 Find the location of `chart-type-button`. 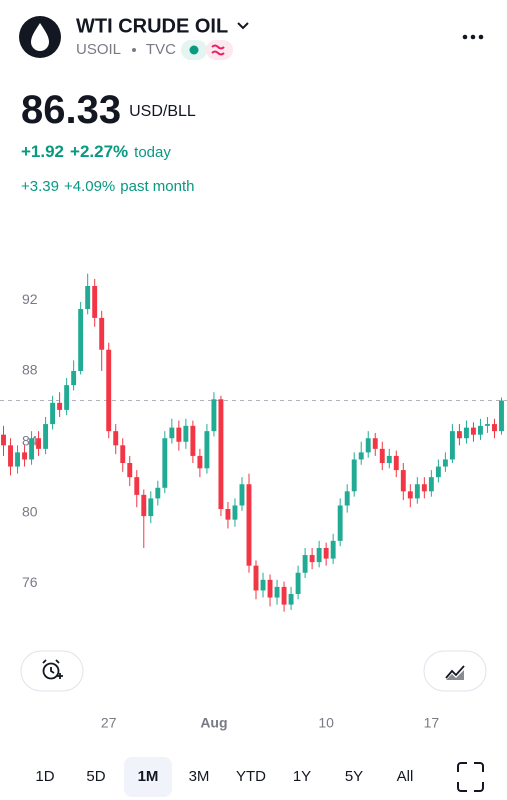

chart-type-button is located at coordinates (455, 671).